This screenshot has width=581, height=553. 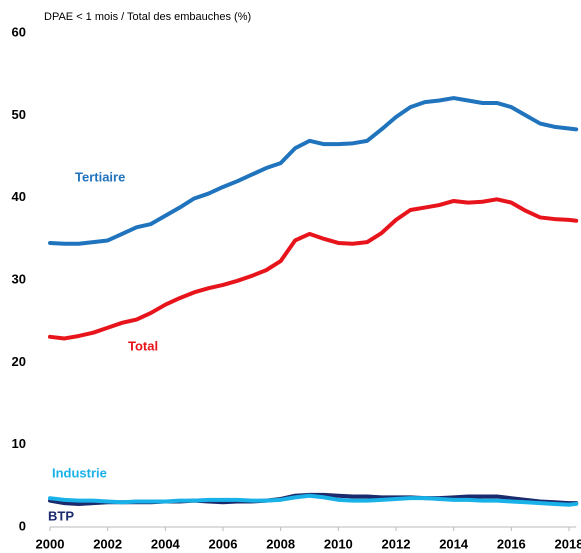 What do you see at coordinates (19, 278) in the screenshot?
I see `y-tick-label: 30` at bounding box center [19, 278].